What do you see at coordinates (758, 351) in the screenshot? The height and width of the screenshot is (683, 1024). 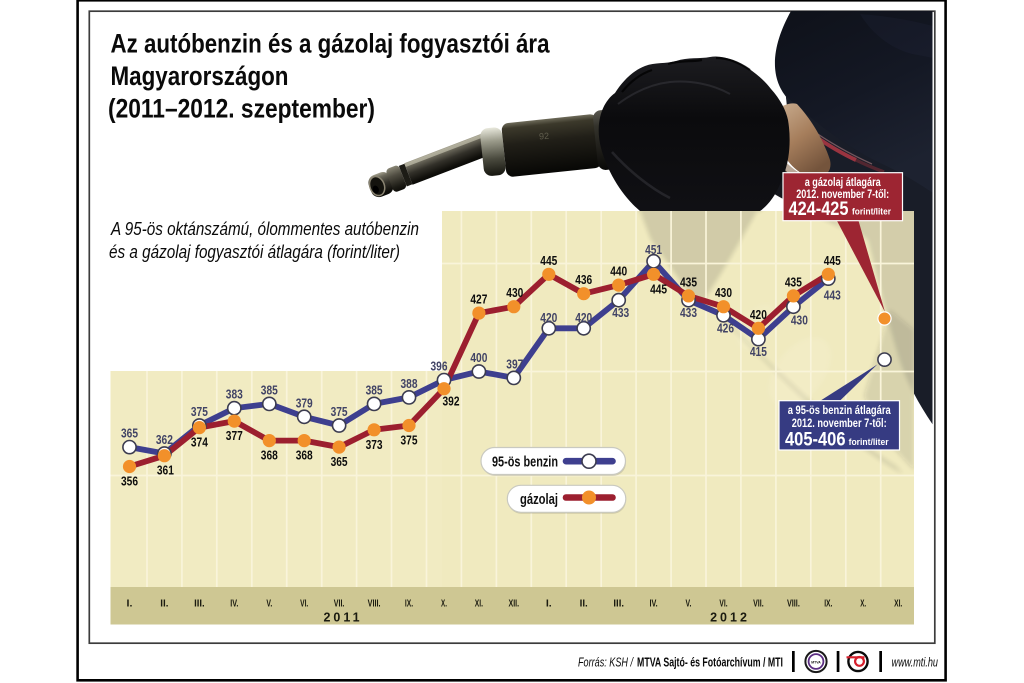 I see `svg-text: 415` at bounding box center [758, 351].